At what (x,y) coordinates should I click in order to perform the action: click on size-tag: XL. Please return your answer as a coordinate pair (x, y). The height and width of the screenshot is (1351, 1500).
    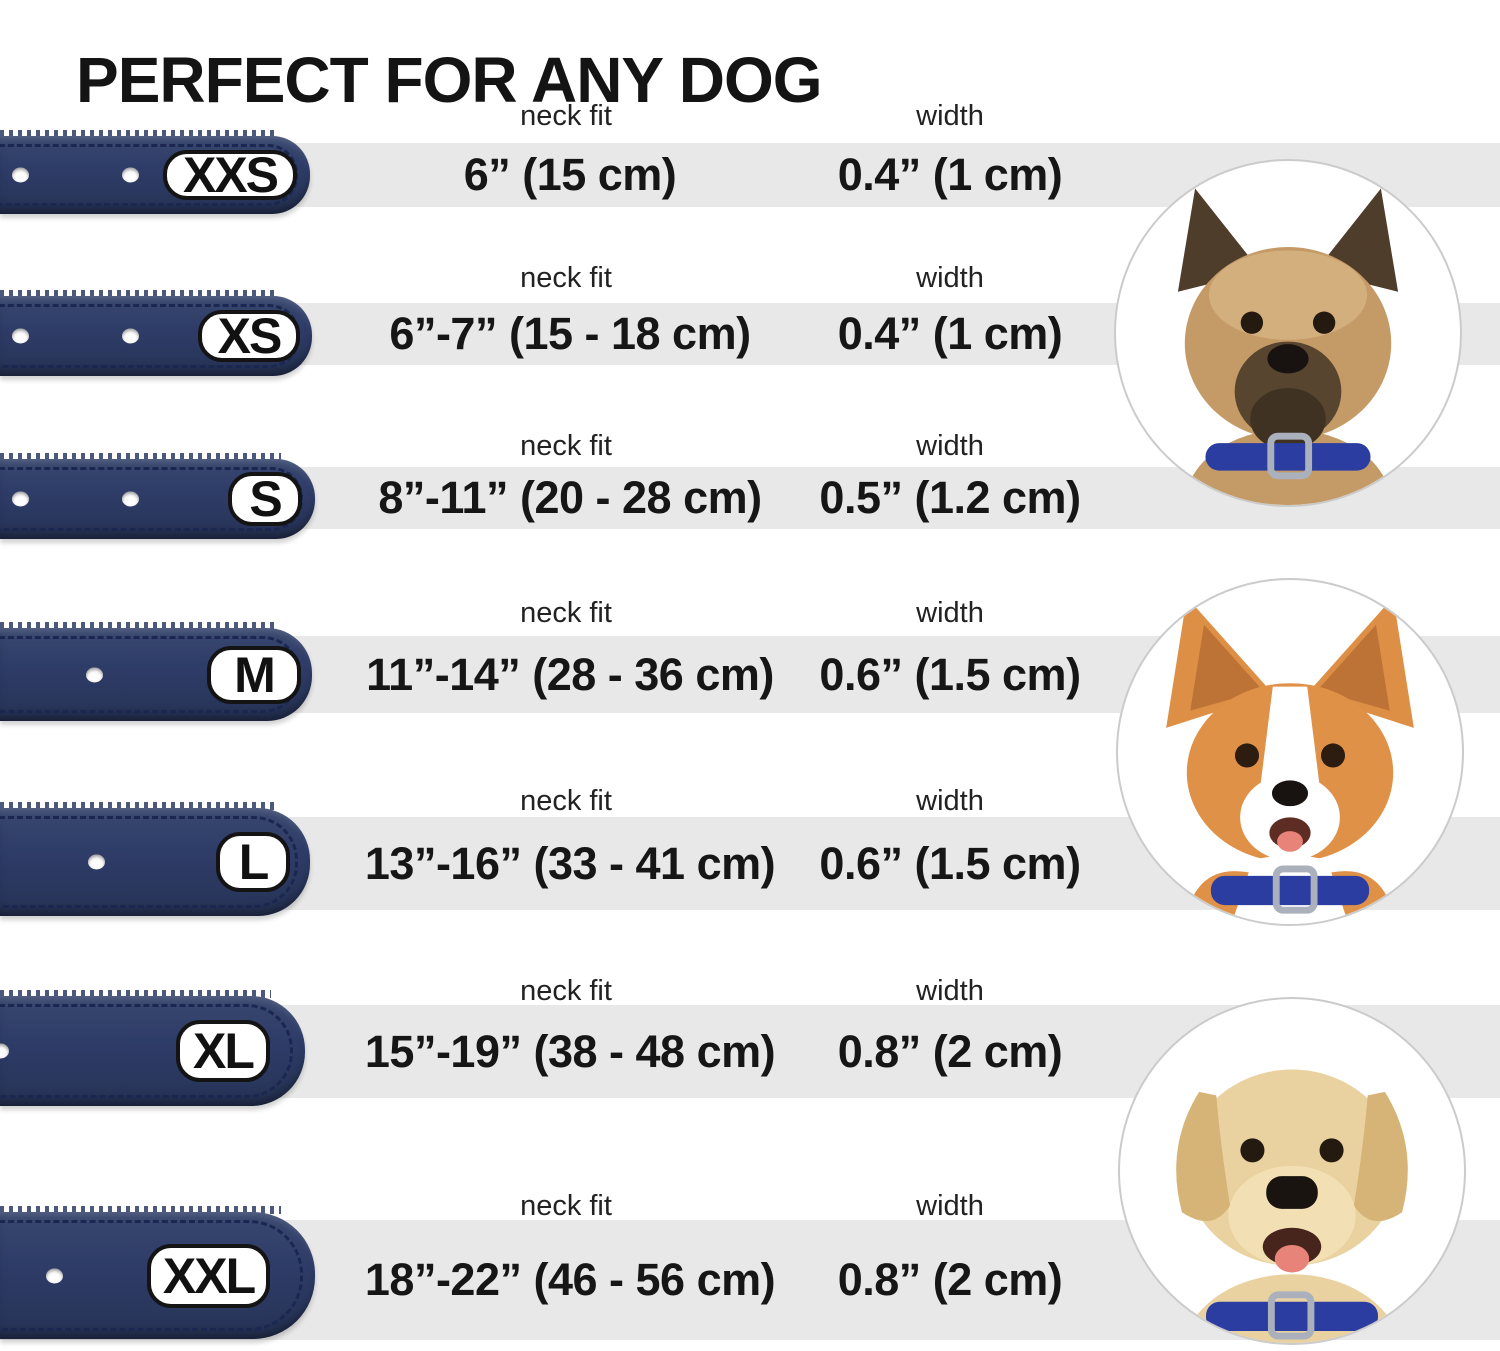
    Looking at the image, I should click on (223, 1051).